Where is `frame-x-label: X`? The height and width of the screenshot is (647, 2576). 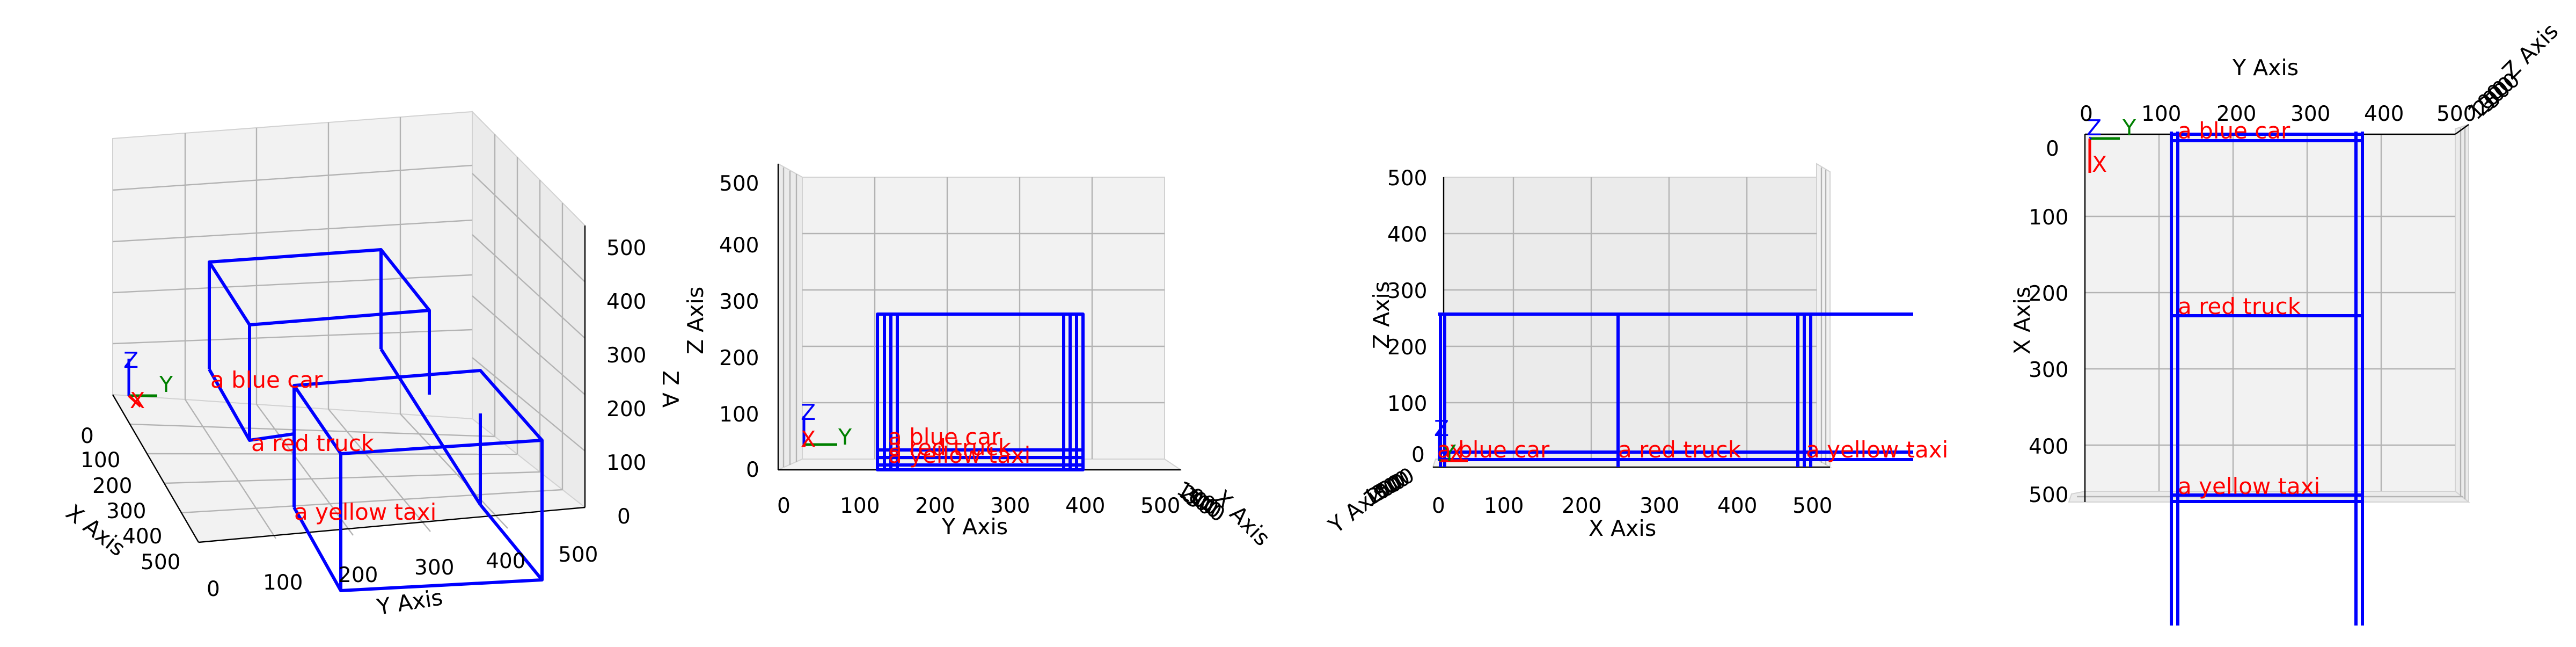
frame-x-label: X is located at coordinates (137, 400).